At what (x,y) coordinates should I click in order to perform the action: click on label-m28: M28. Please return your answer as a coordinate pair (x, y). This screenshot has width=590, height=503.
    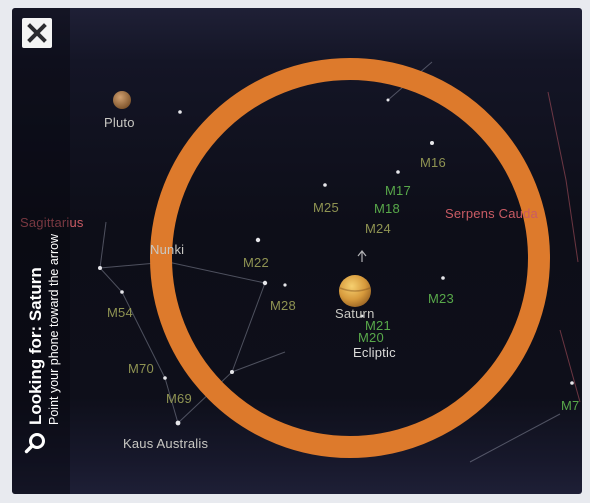
    Looking at the image, I should click on (283, 305).